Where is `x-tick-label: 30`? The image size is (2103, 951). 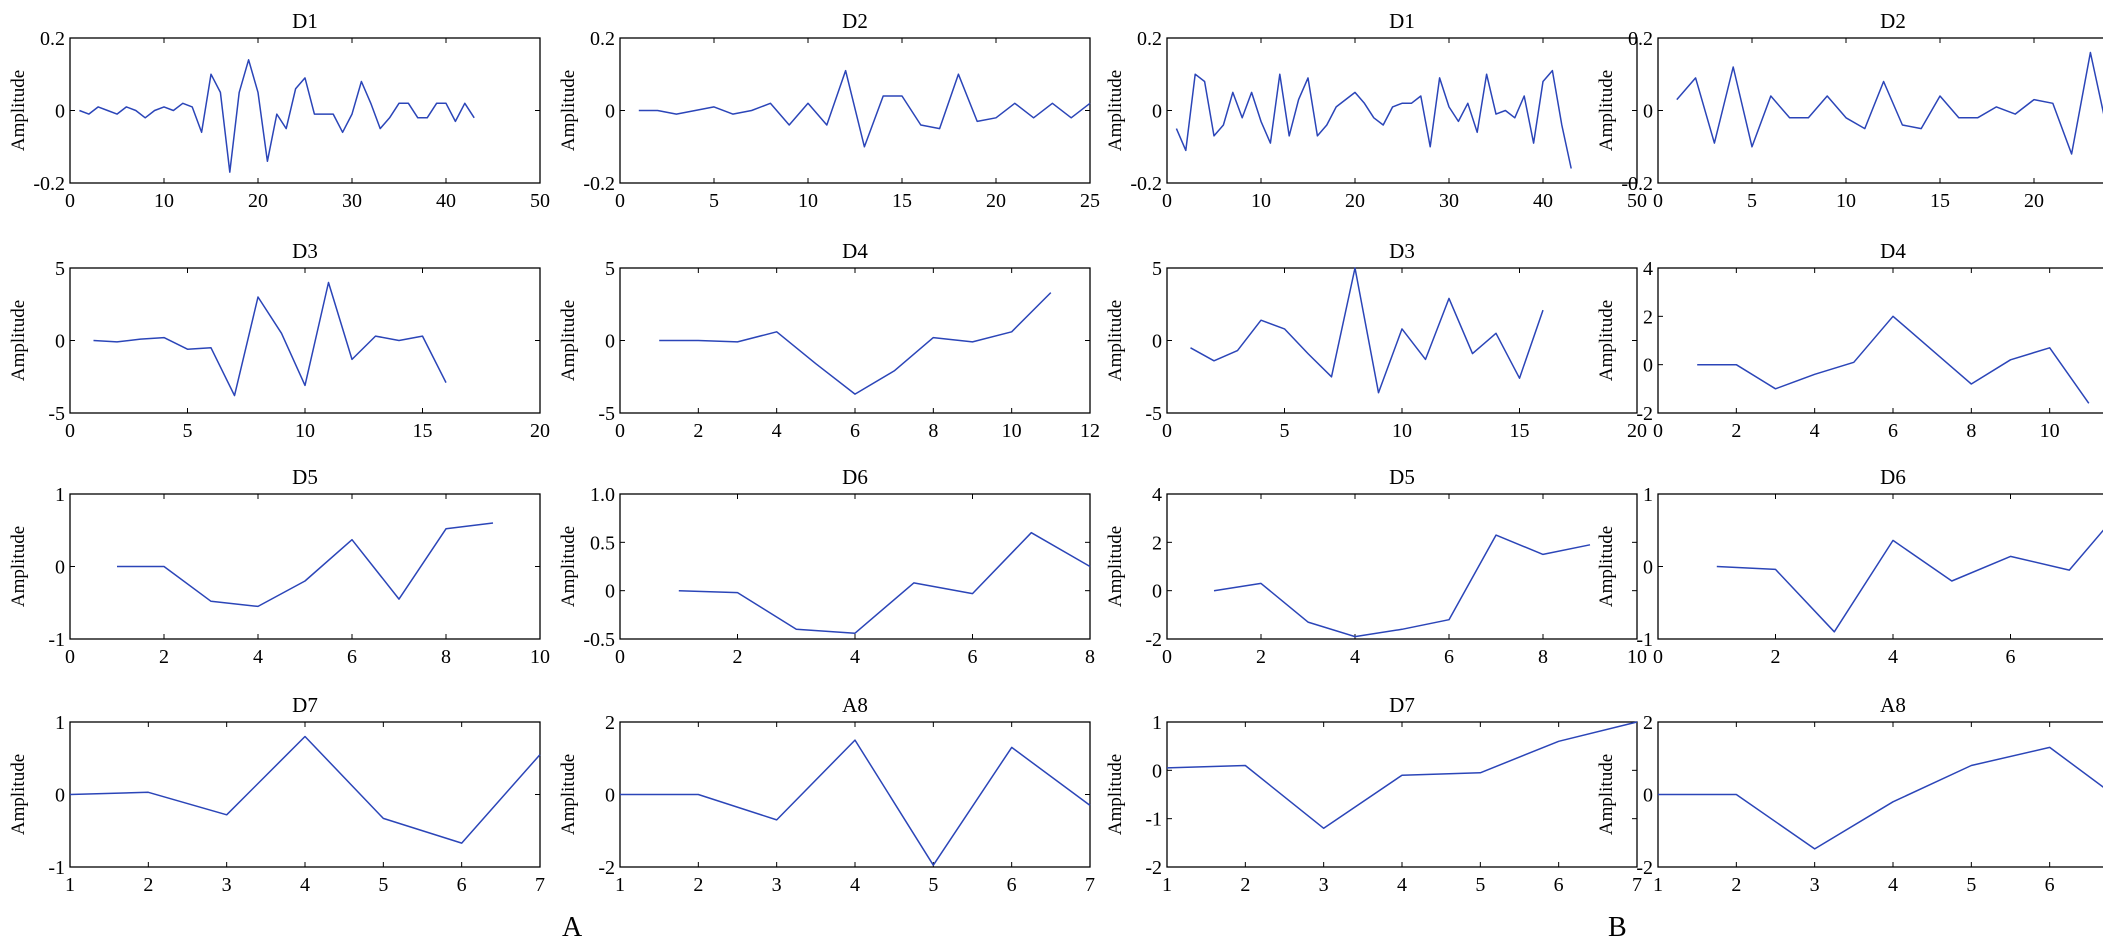 x-tick-label: 30 is located at coordinates (352, 201).